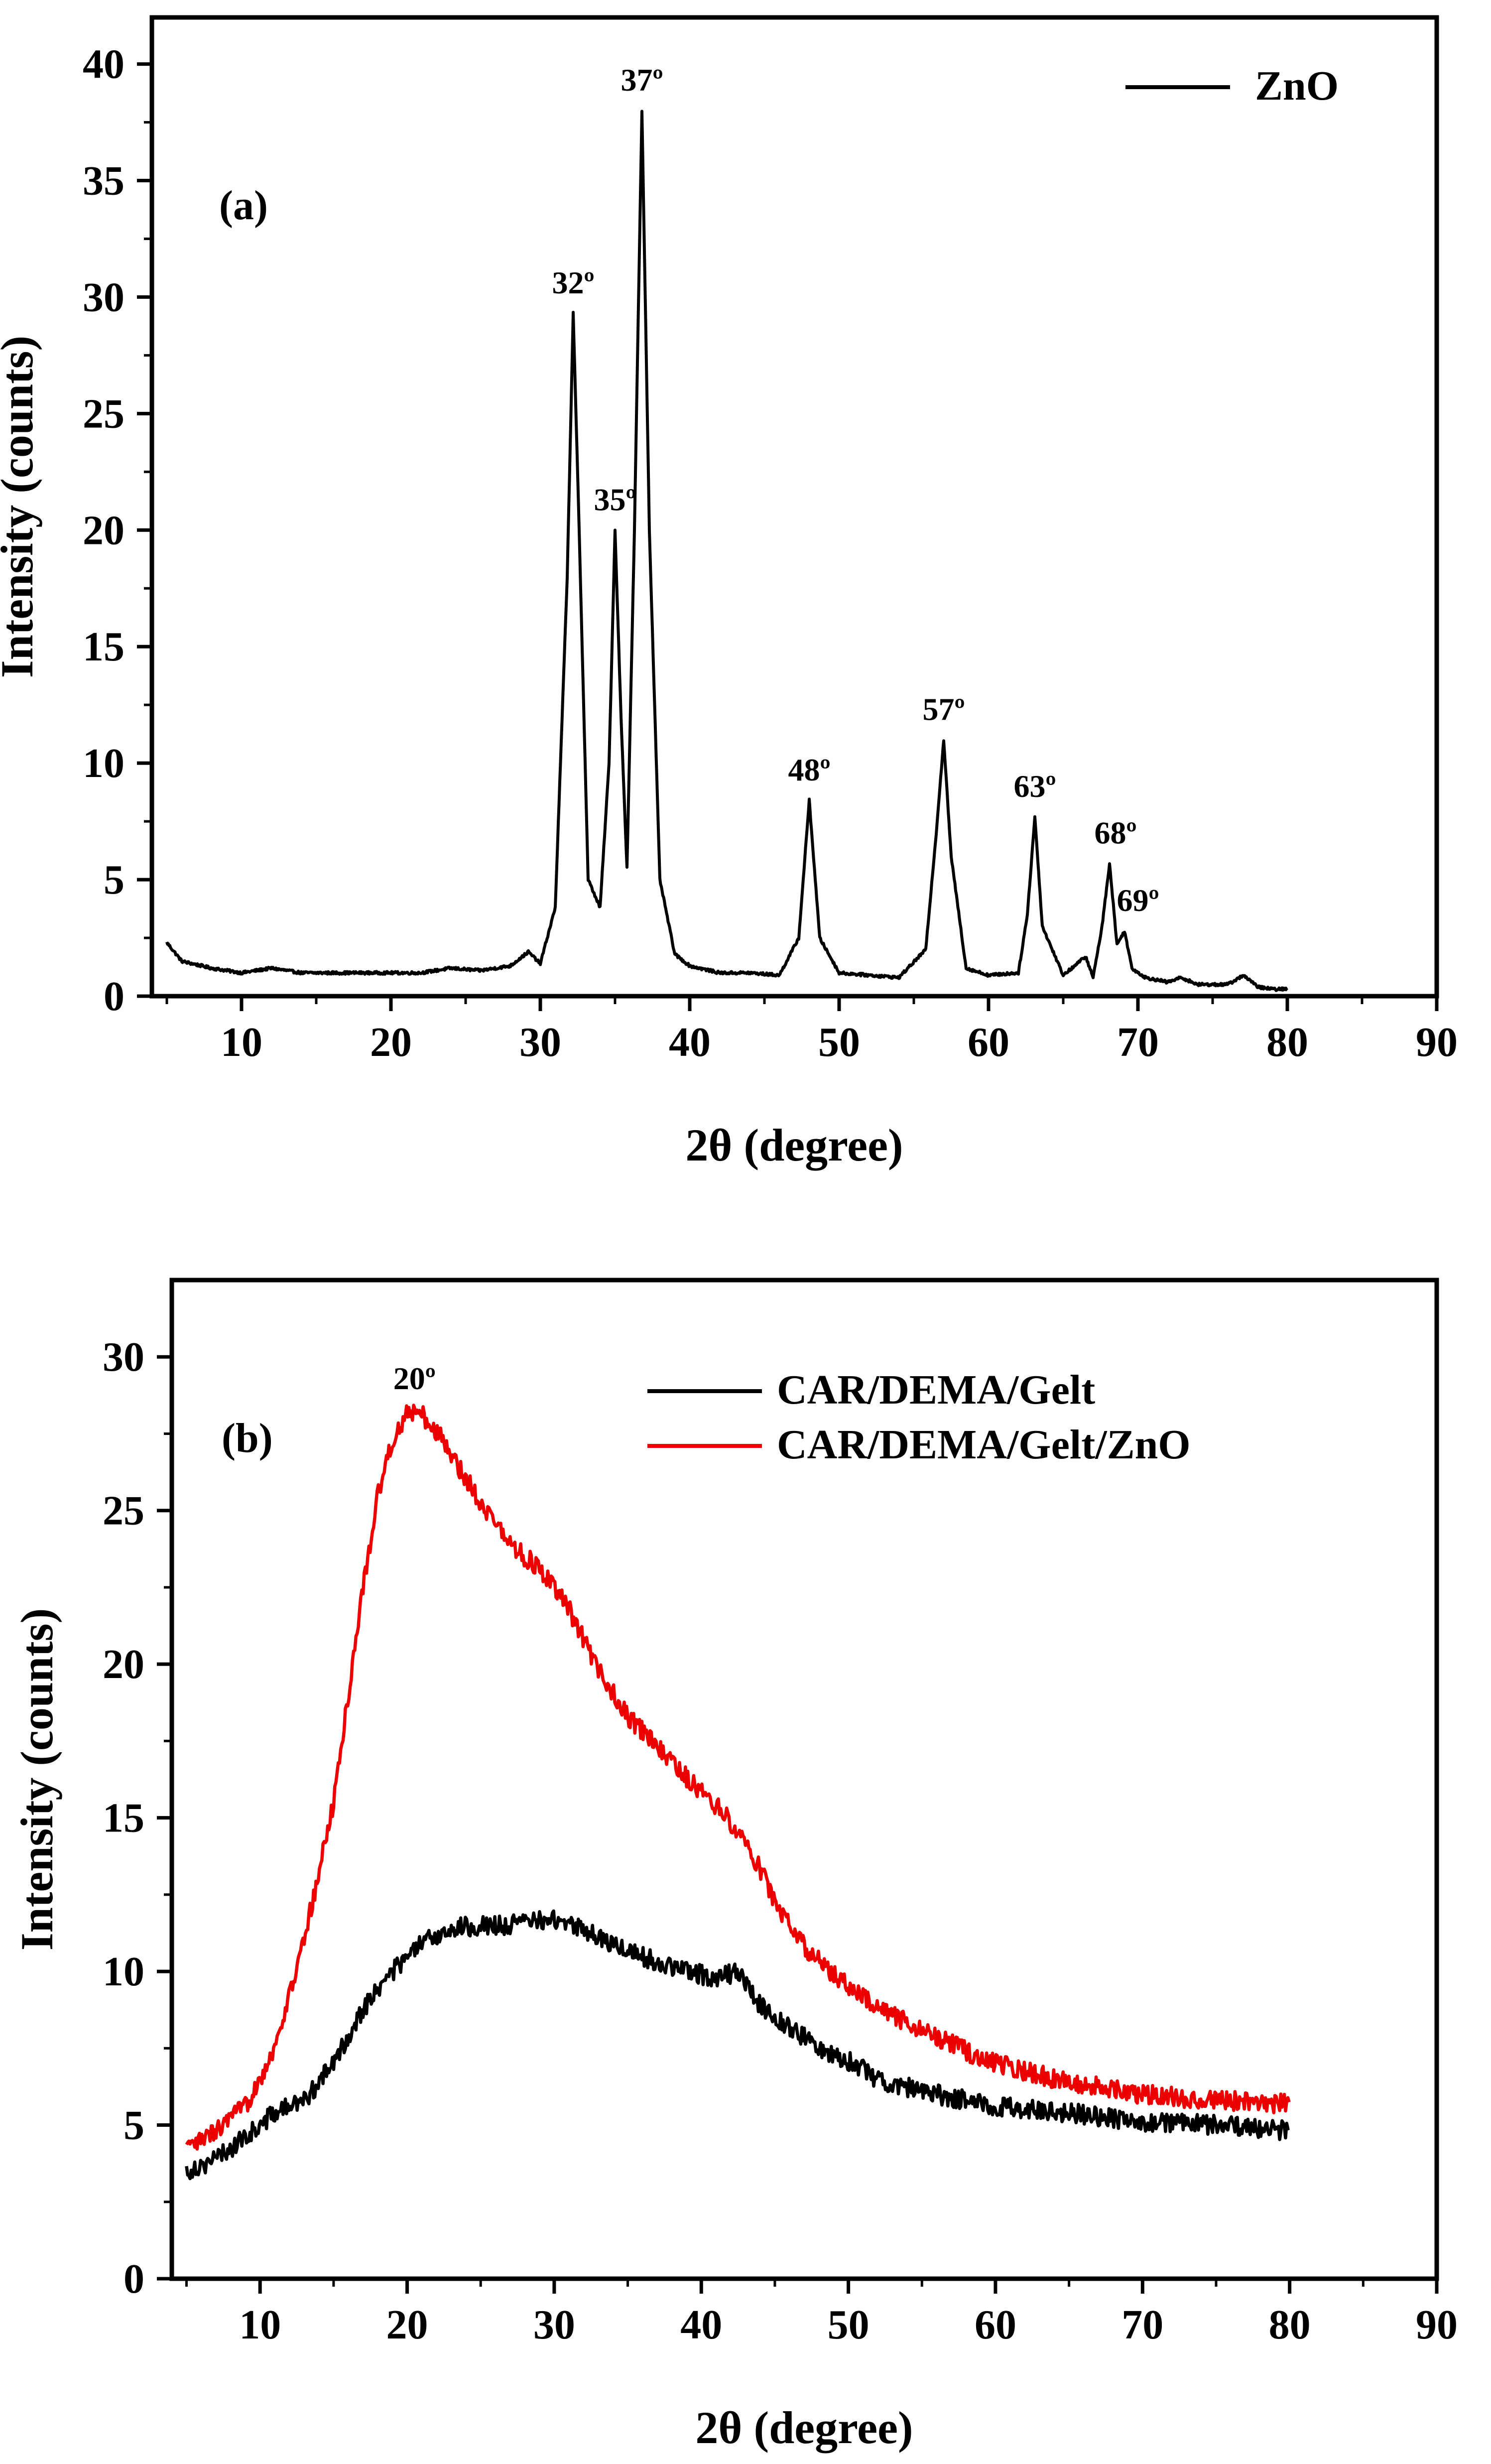 This screenshot has width=1491, height=2464. Describe the element at coordinates (984, 1445) in the screenshot. I see `legend-label: CAR/DEMA/Gelt/ZnO` at that location.